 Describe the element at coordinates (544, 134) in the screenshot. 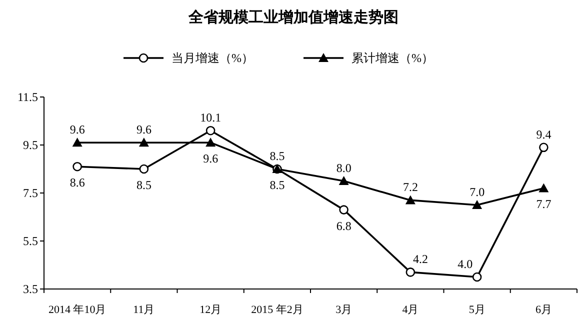

I see `data-label: 9.4` at that location.